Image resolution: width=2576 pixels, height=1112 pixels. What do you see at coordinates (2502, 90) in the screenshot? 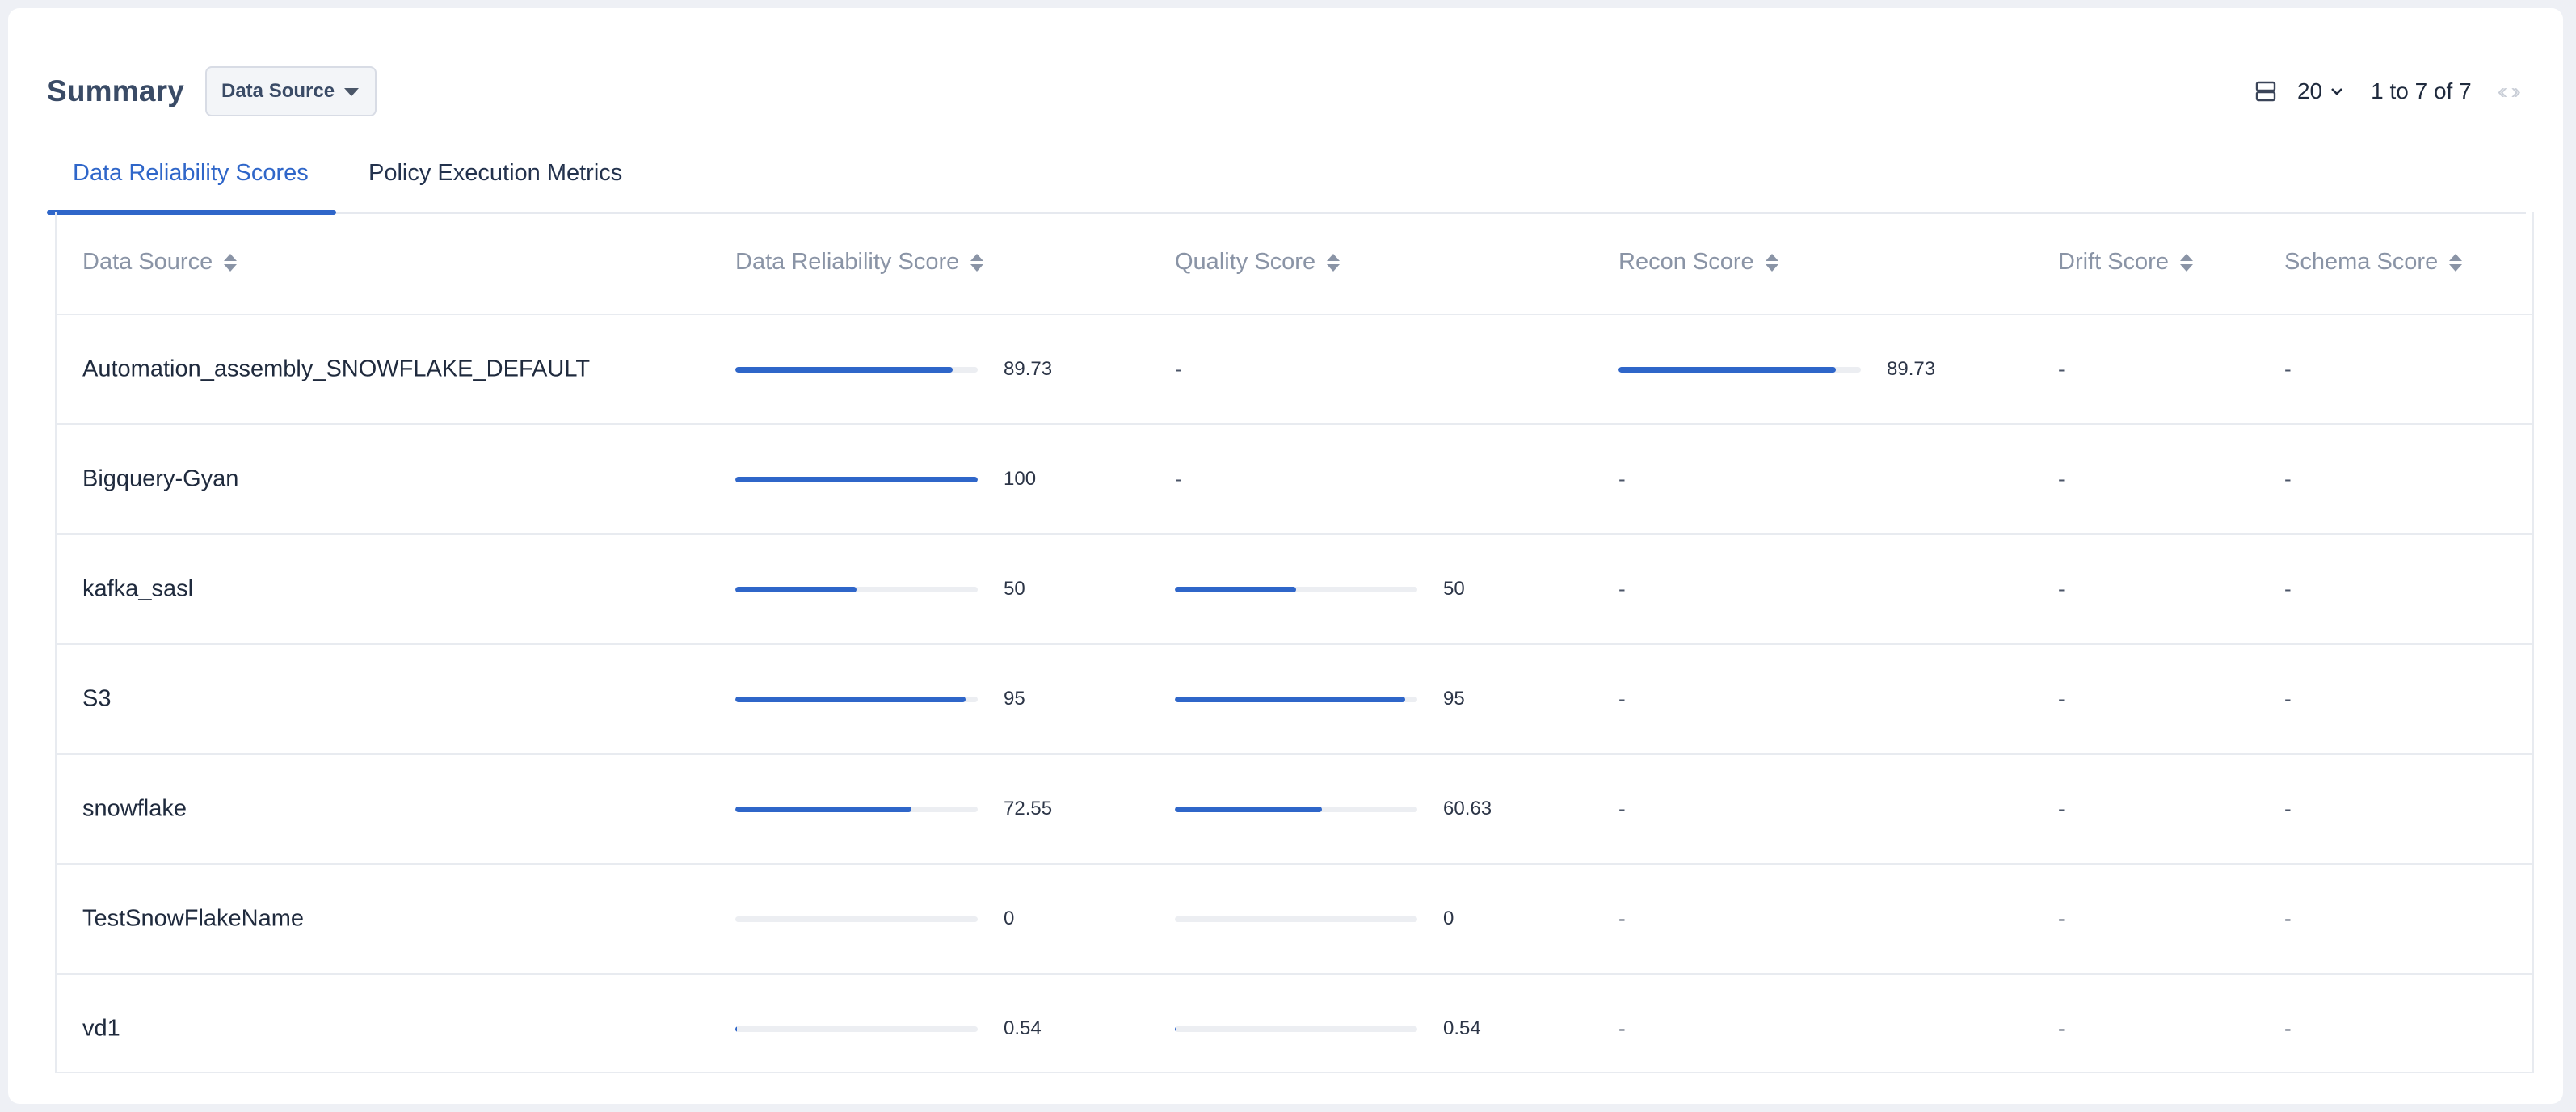
I see `double-chevron-left-icon: ‹‹` at bounding box center [2502, 90].